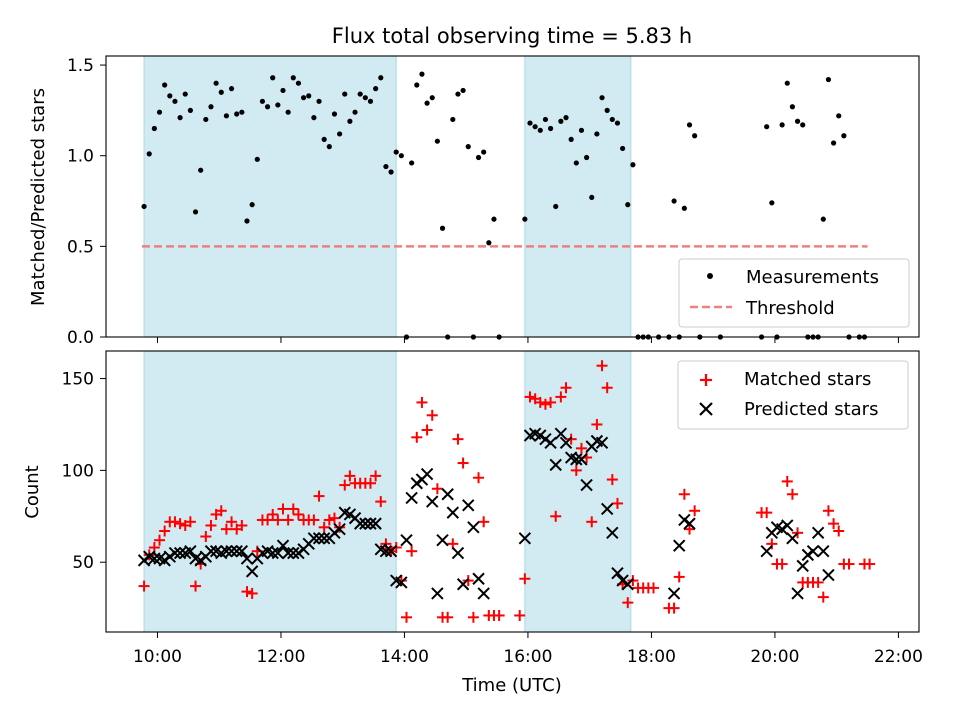  Describe the element at coordinates (32, 491) in the screenshot. I see `bottom-y-axis-label: Count` at that location.